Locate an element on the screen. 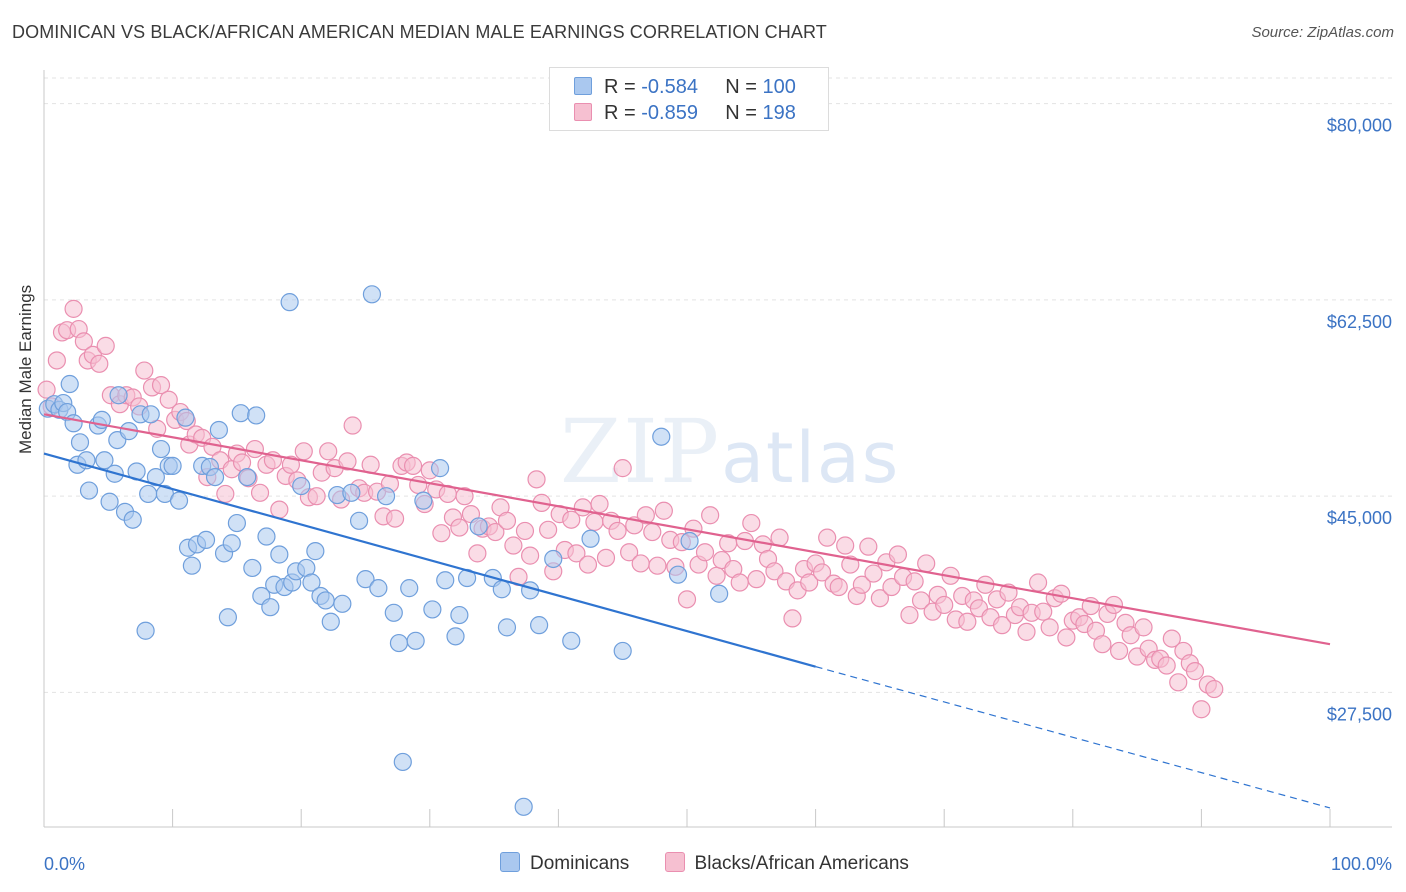  y-axis-label: Median Male Earnings is located at coordinates (25, 369).